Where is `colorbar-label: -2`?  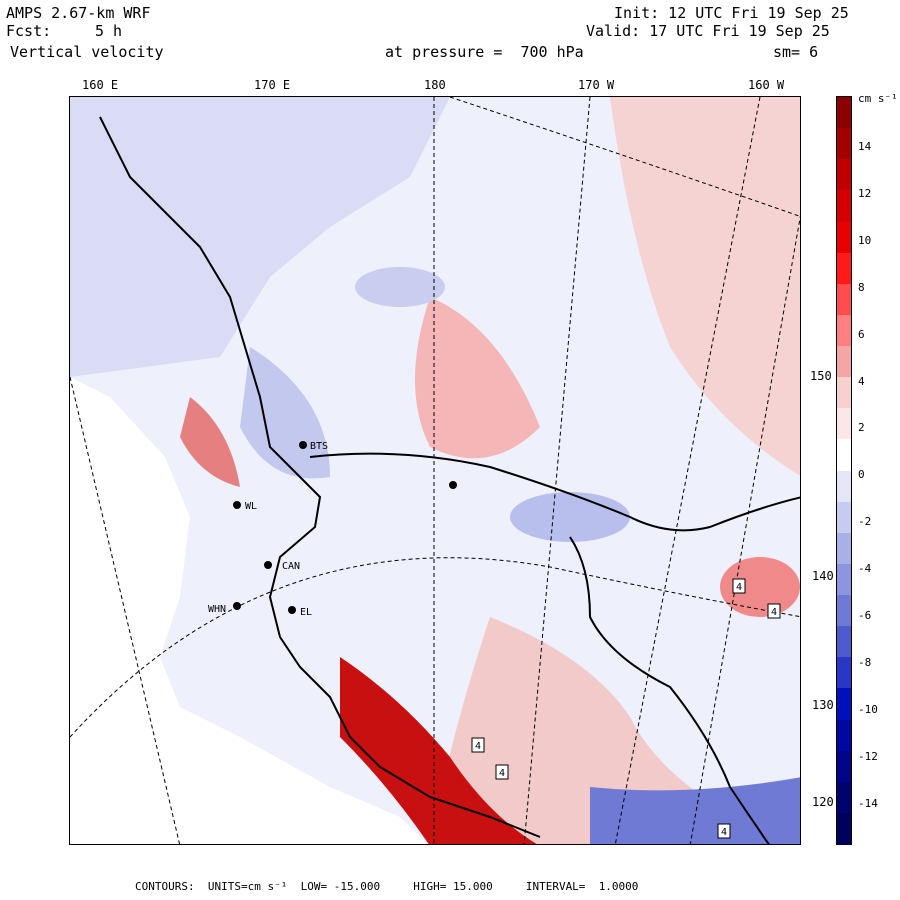 colorbar-label: -2 is located at coordinates (865, 522).